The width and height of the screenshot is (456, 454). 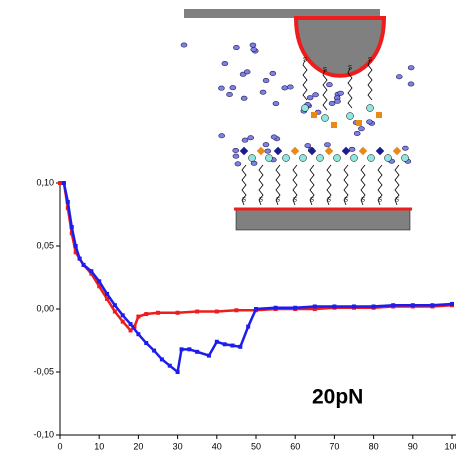 I want to click on x-tick-label: 10, so click(x=99, y=446).